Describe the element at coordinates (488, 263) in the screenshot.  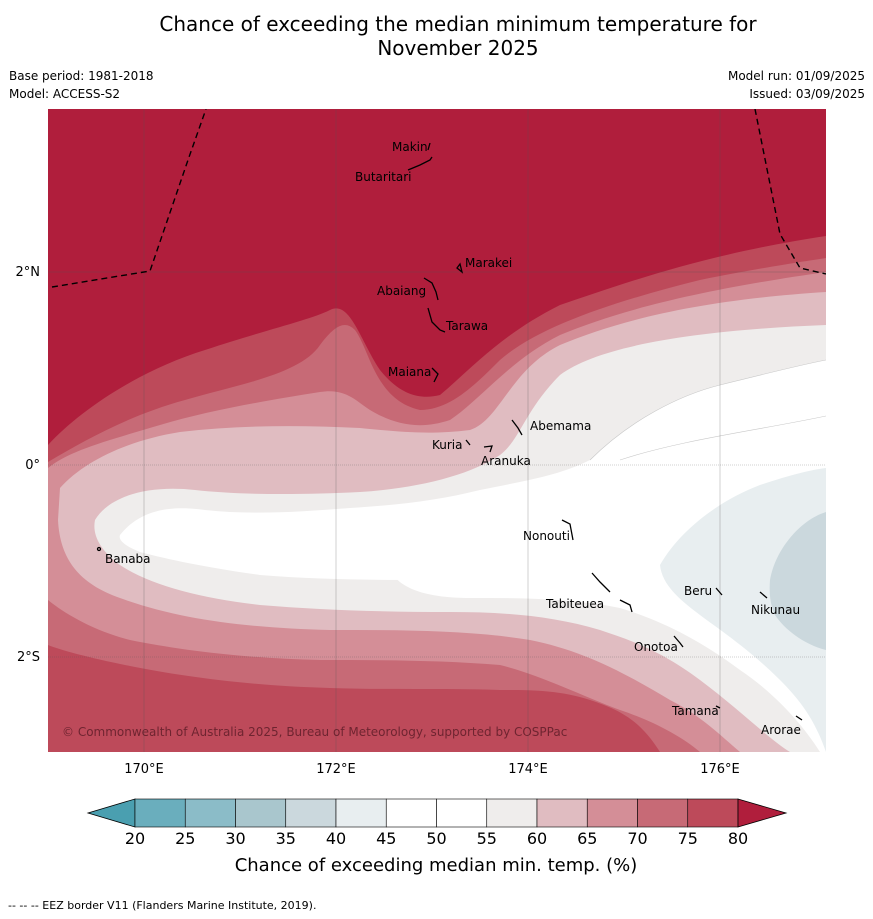
I see `island-label: Marakei` at that location.